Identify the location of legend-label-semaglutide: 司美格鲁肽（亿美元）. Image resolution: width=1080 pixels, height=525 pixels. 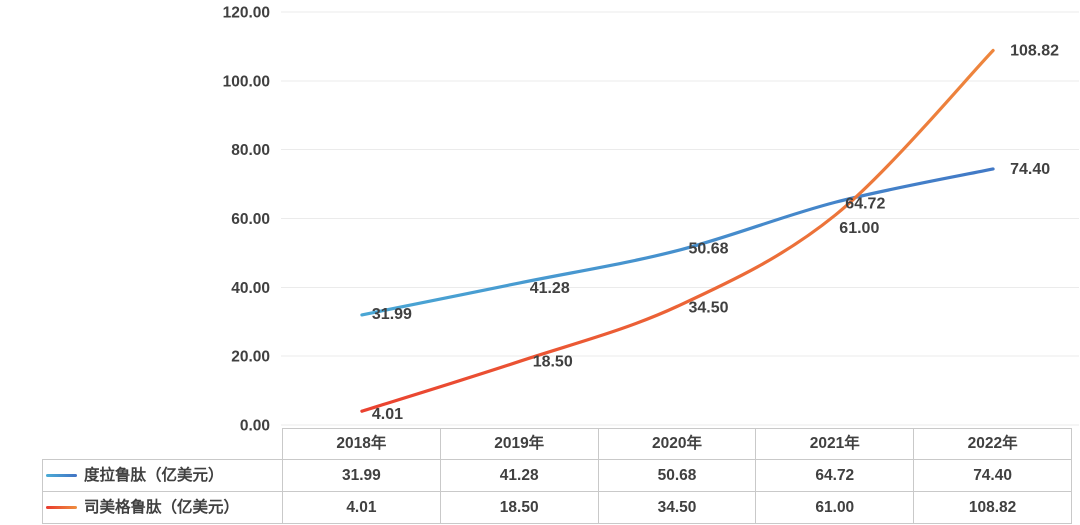
(162, 507).